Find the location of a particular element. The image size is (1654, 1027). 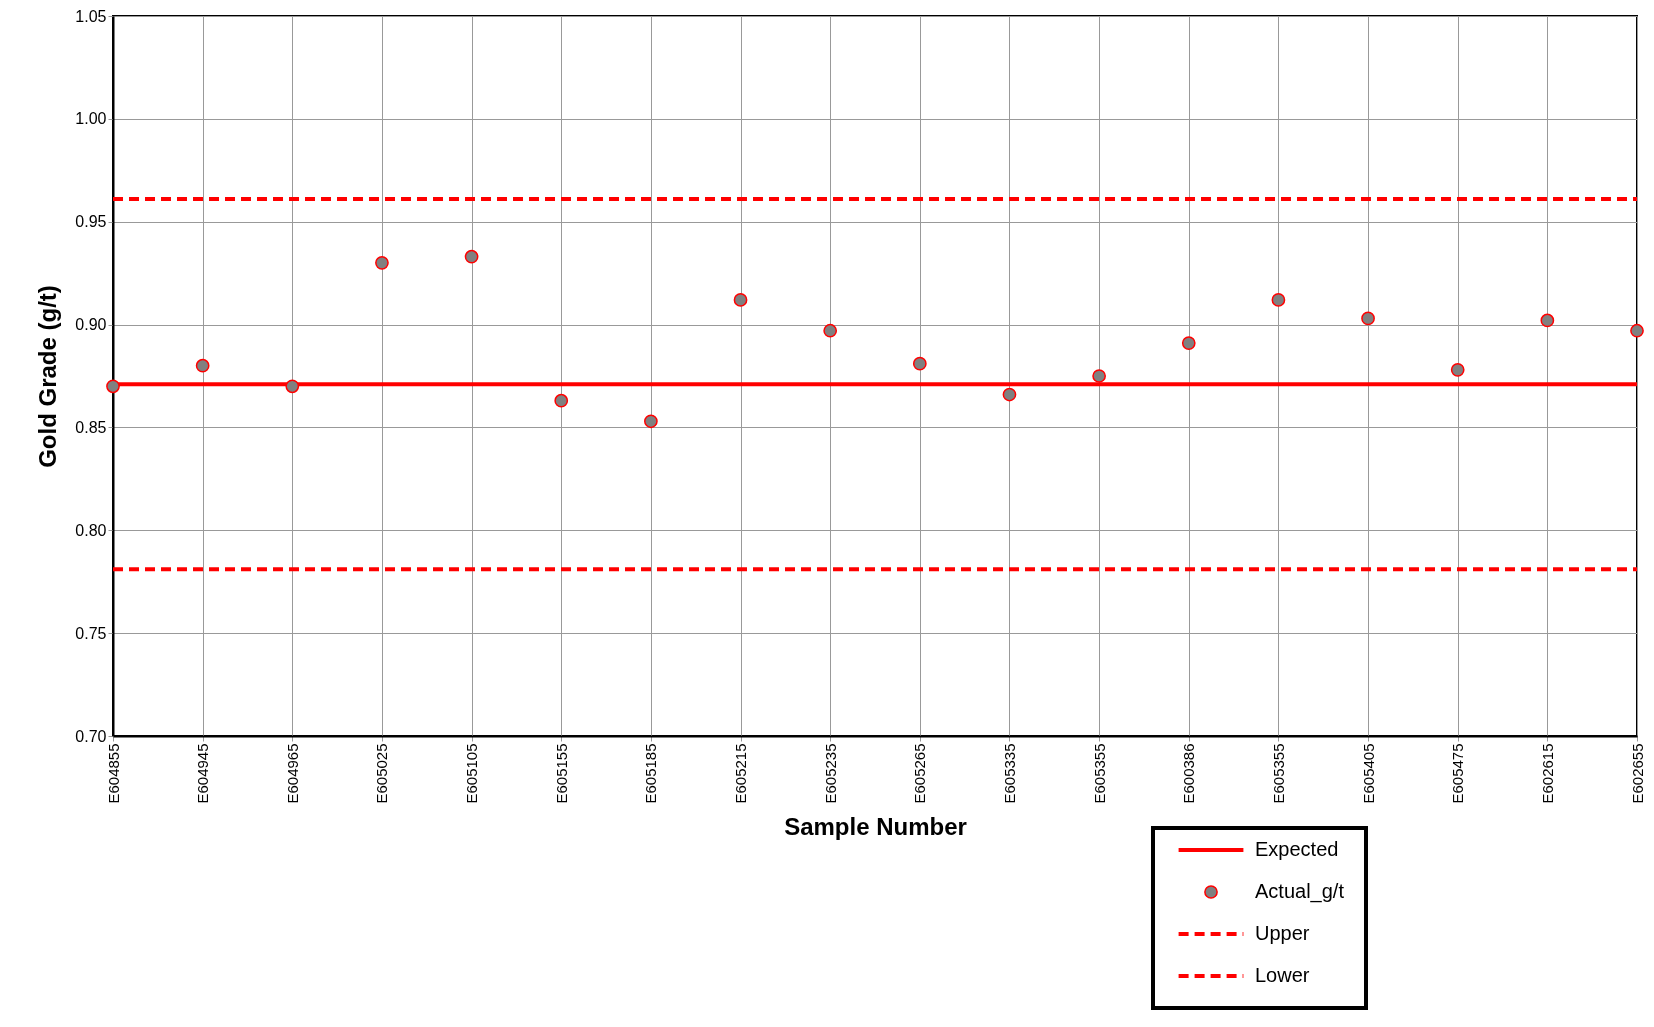

x-tick-label: E605185 is located at coordinates (651, 773).